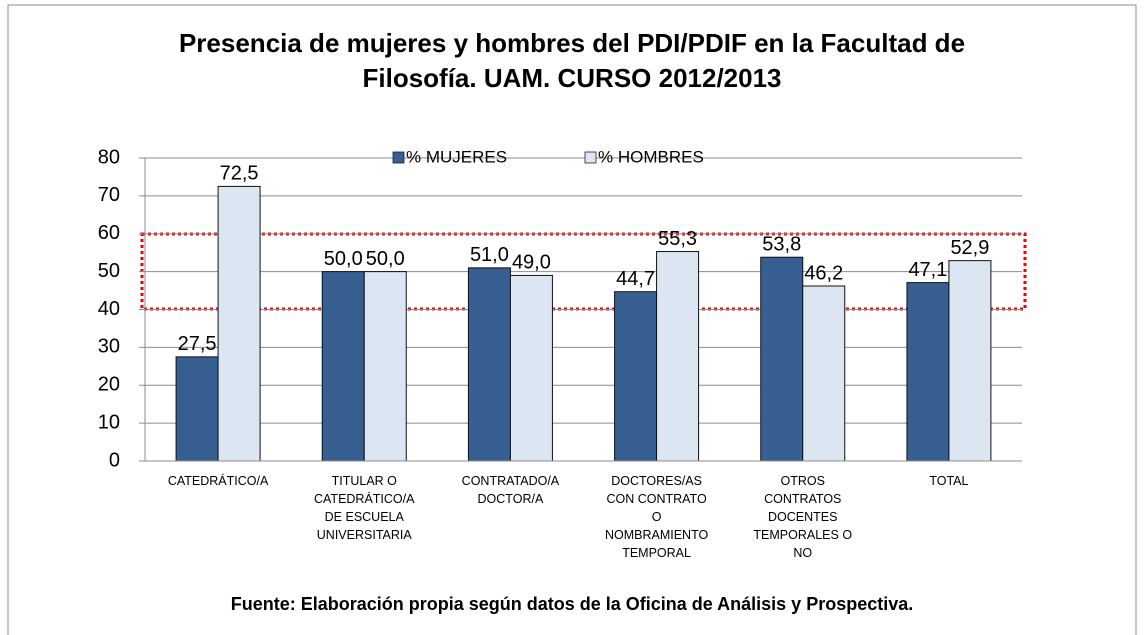 The width and height of the screenshot is (1145, 635). What do you see at coordinates (218, 481) in the screenshot?
I see `x-tick-label: CATEDRÁTICO/A` at bounding box center [218, 481].